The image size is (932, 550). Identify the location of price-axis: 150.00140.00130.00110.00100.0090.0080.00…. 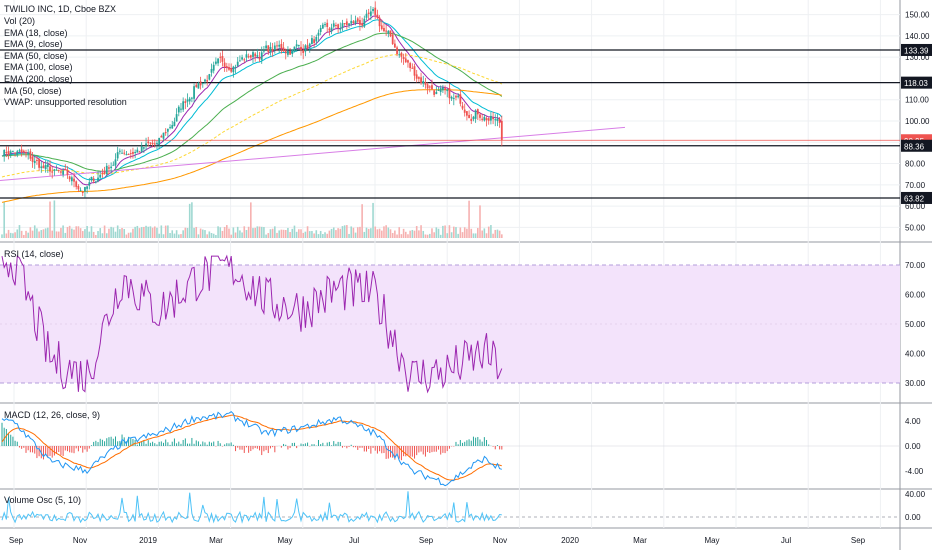
(917, 266).